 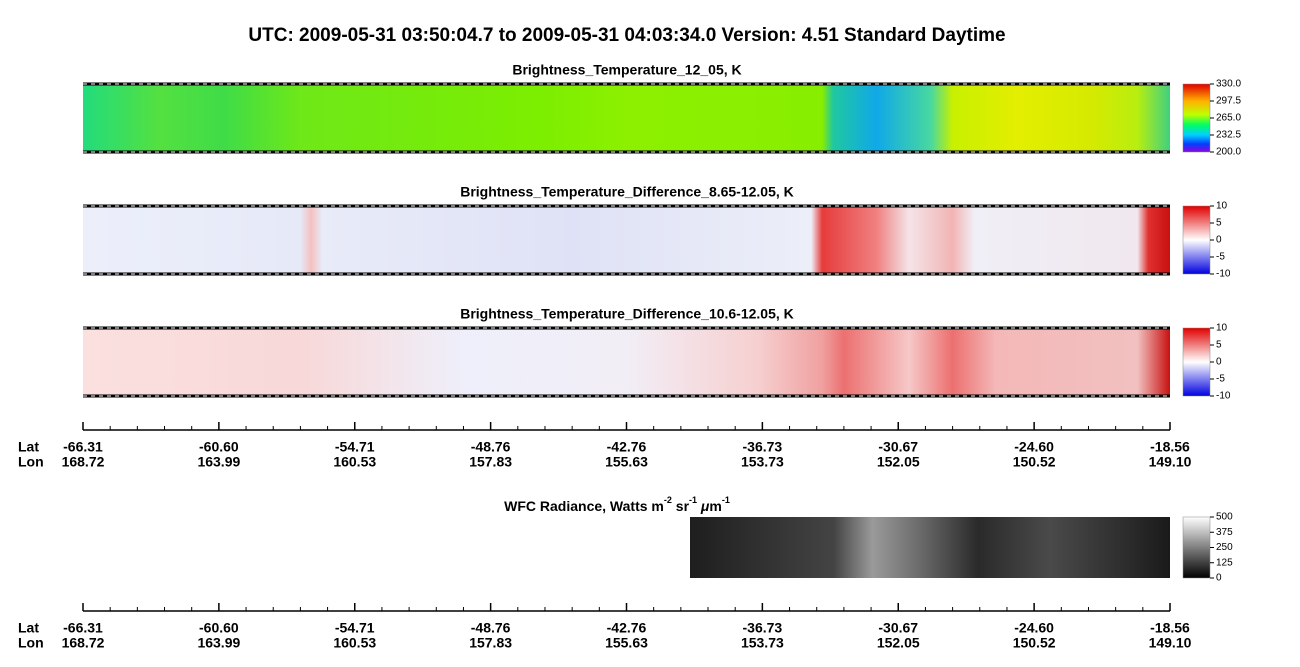 I want to click on colorbar-label: 500, so click(x=1224, y=517).